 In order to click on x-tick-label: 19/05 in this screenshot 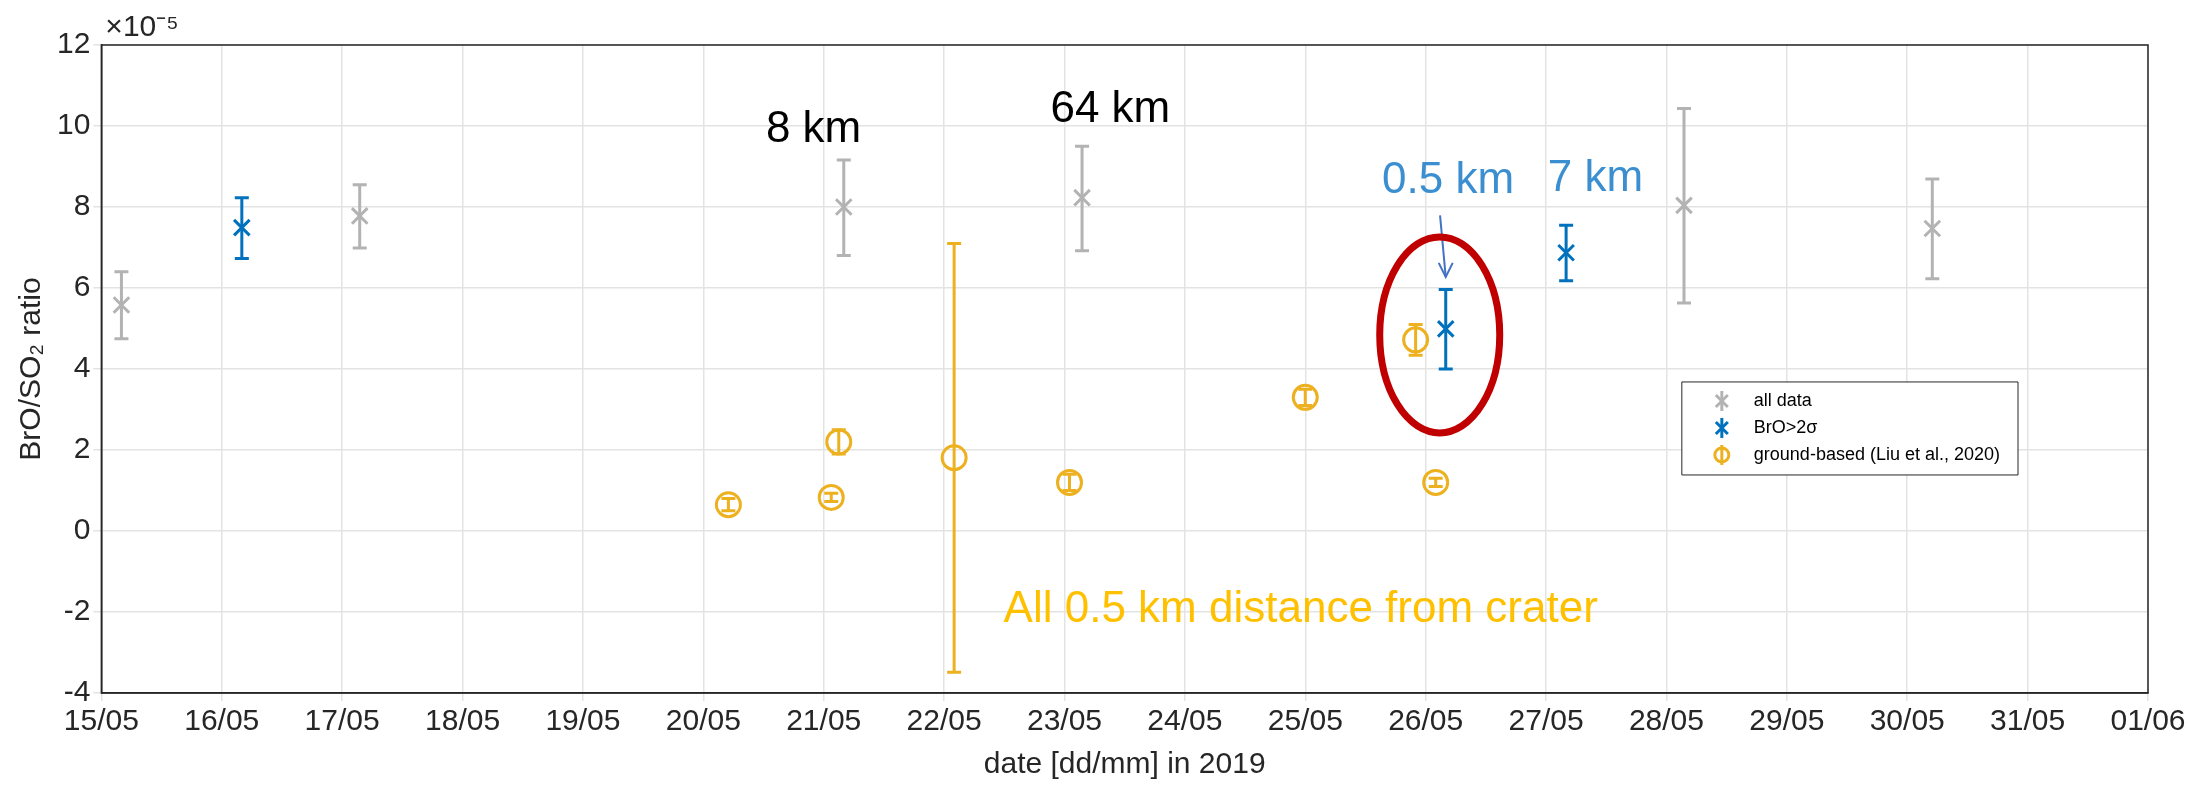, I will do `click(583, 720)`.